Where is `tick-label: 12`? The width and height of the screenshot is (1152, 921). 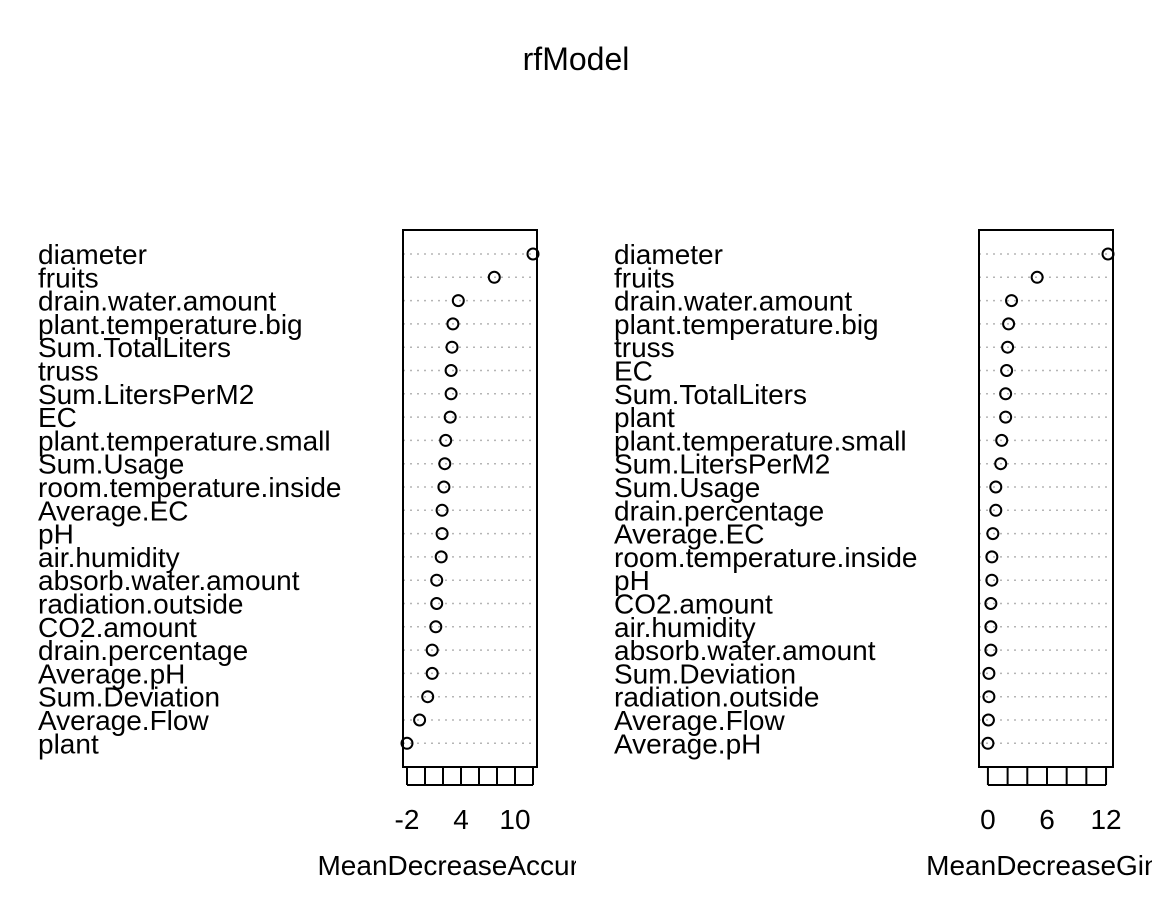 tick-label: 12 is located at coordinates (1105, 819).